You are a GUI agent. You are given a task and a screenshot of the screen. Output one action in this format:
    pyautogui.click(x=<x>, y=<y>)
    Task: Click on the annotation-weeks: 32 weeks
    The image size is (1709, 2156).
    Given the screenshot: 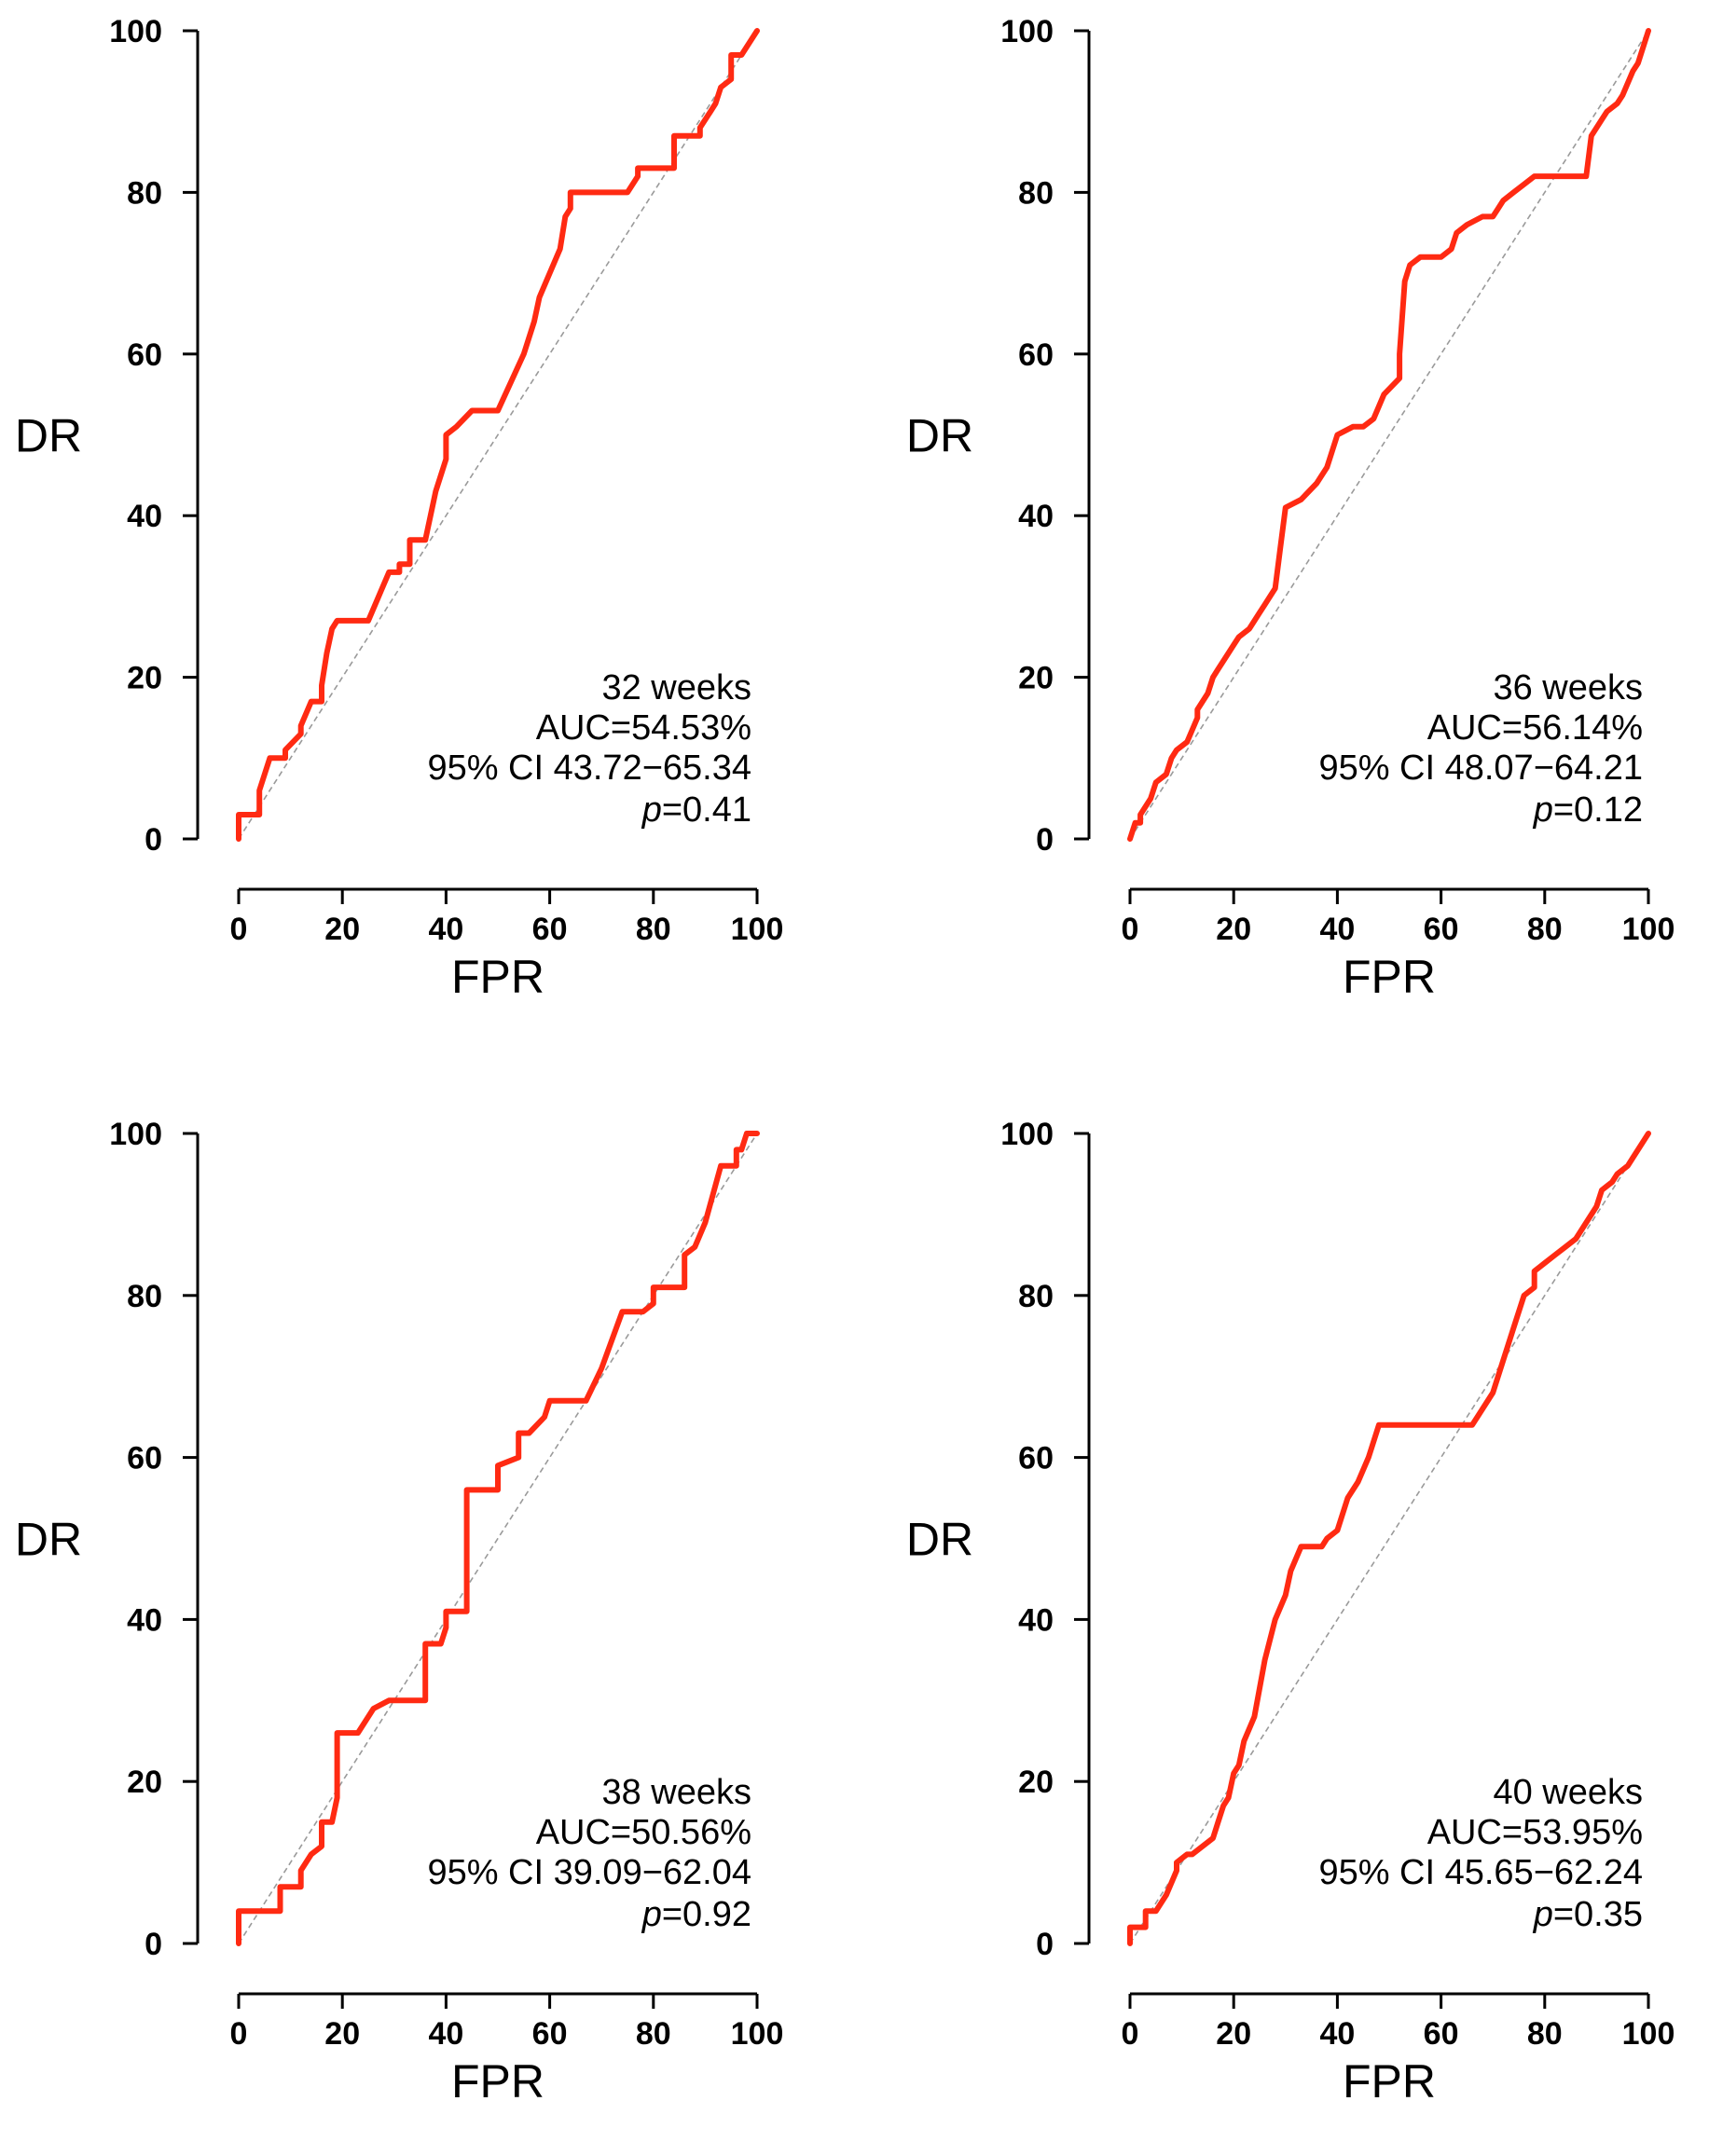 What is the action you would take?
    pyautogui.click(x=676, y=687)
    